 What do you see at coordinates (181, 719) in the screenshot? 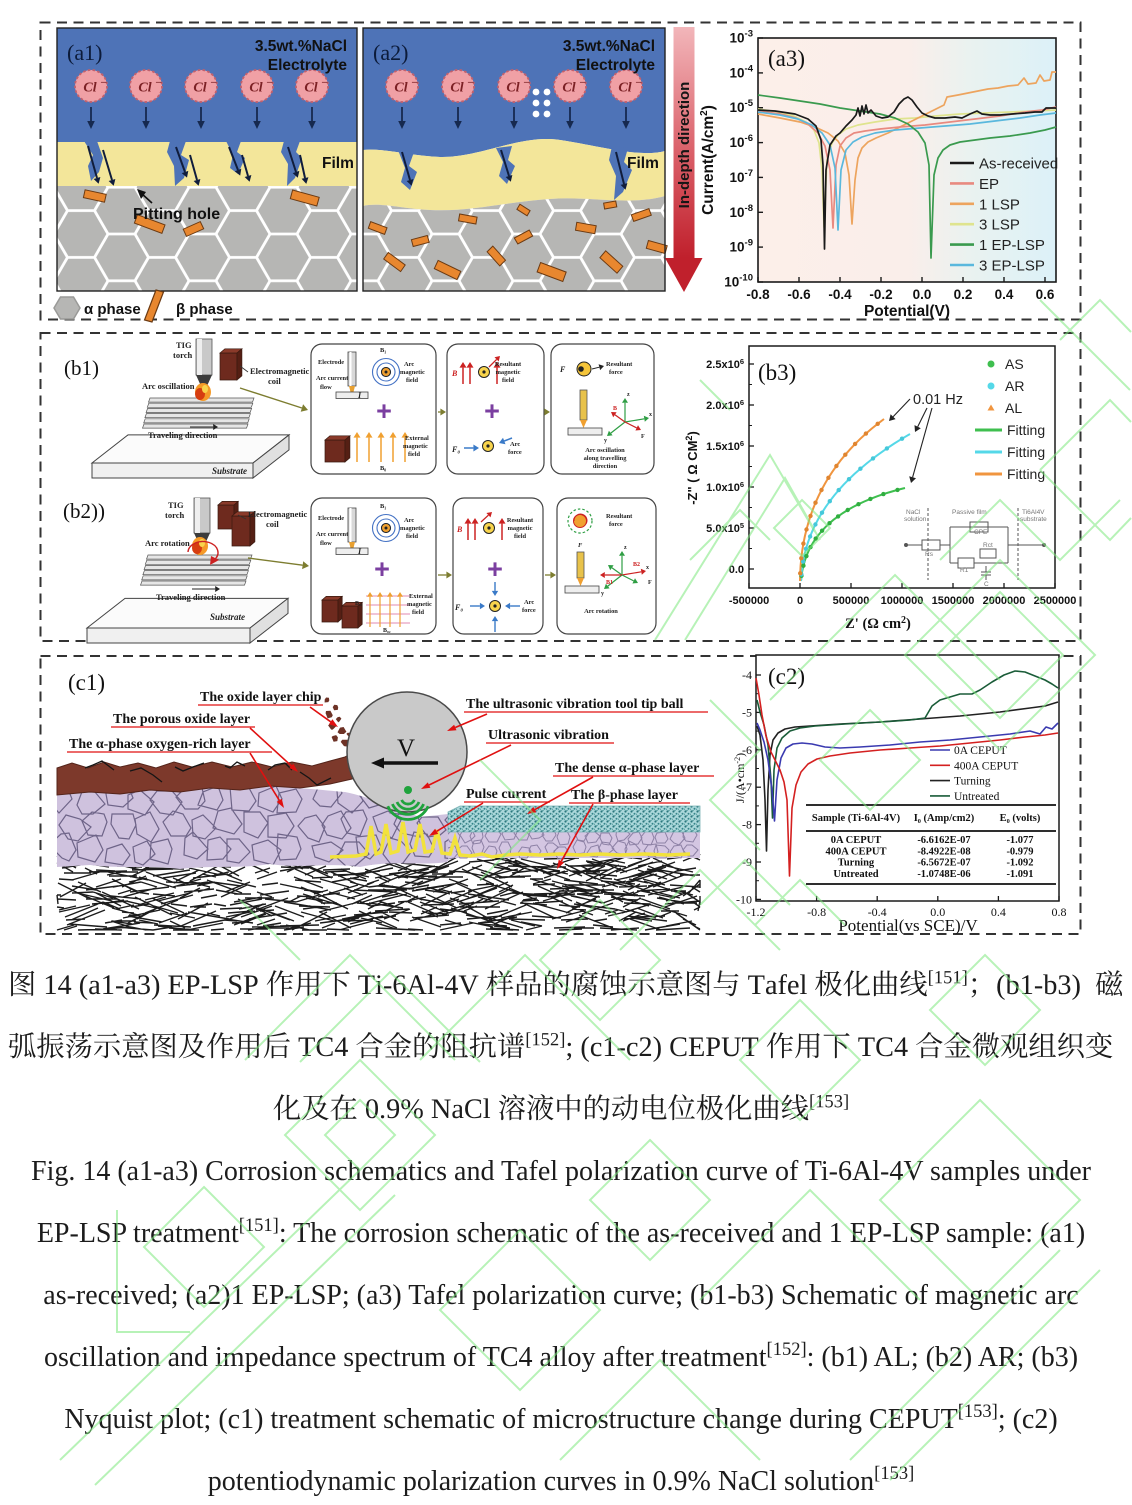
I see `svg-text: The porous oxide layer` at bounding box center [181, 719].